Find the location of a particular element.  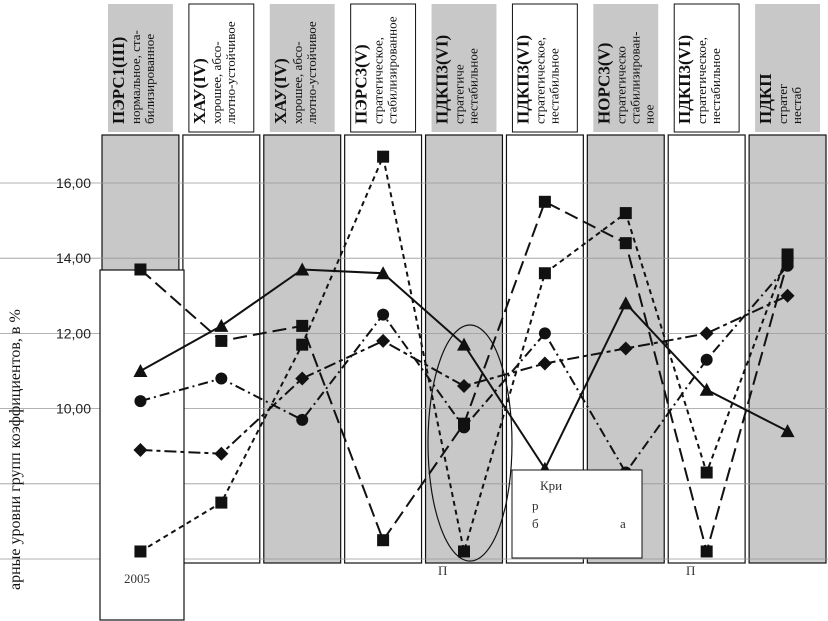

callout-line: б is located at coordinates (535, 523).